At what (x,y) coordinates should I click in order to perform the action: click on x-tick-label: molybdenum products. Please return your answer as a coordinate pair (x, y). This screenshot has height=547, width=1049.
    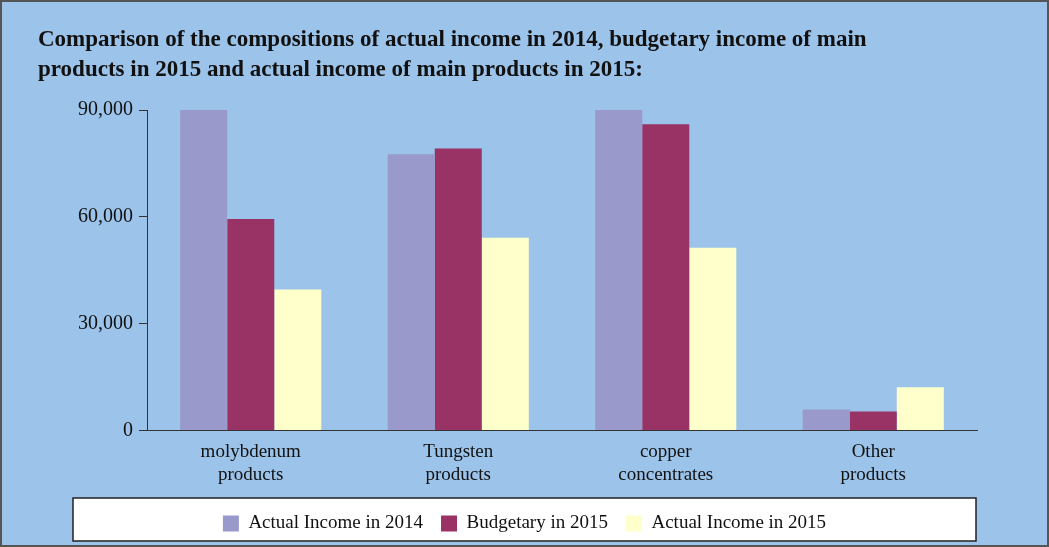
    Looking at the image, I should click on (251, 461).